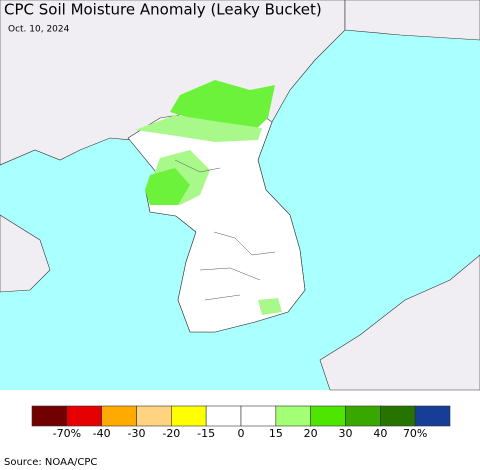 This screenshot has height=470, width=480. Describe the element at coordinates (225, 230) in the screenshot. I see `province-border` at that location.